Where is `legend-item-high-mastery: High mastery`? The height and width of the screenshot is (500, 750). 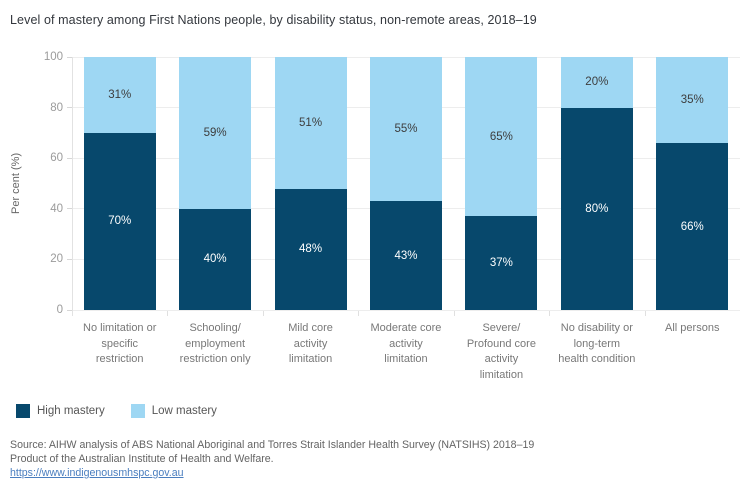 legend-item-high-mastery: High mastery is located at coordinates (60, 411).